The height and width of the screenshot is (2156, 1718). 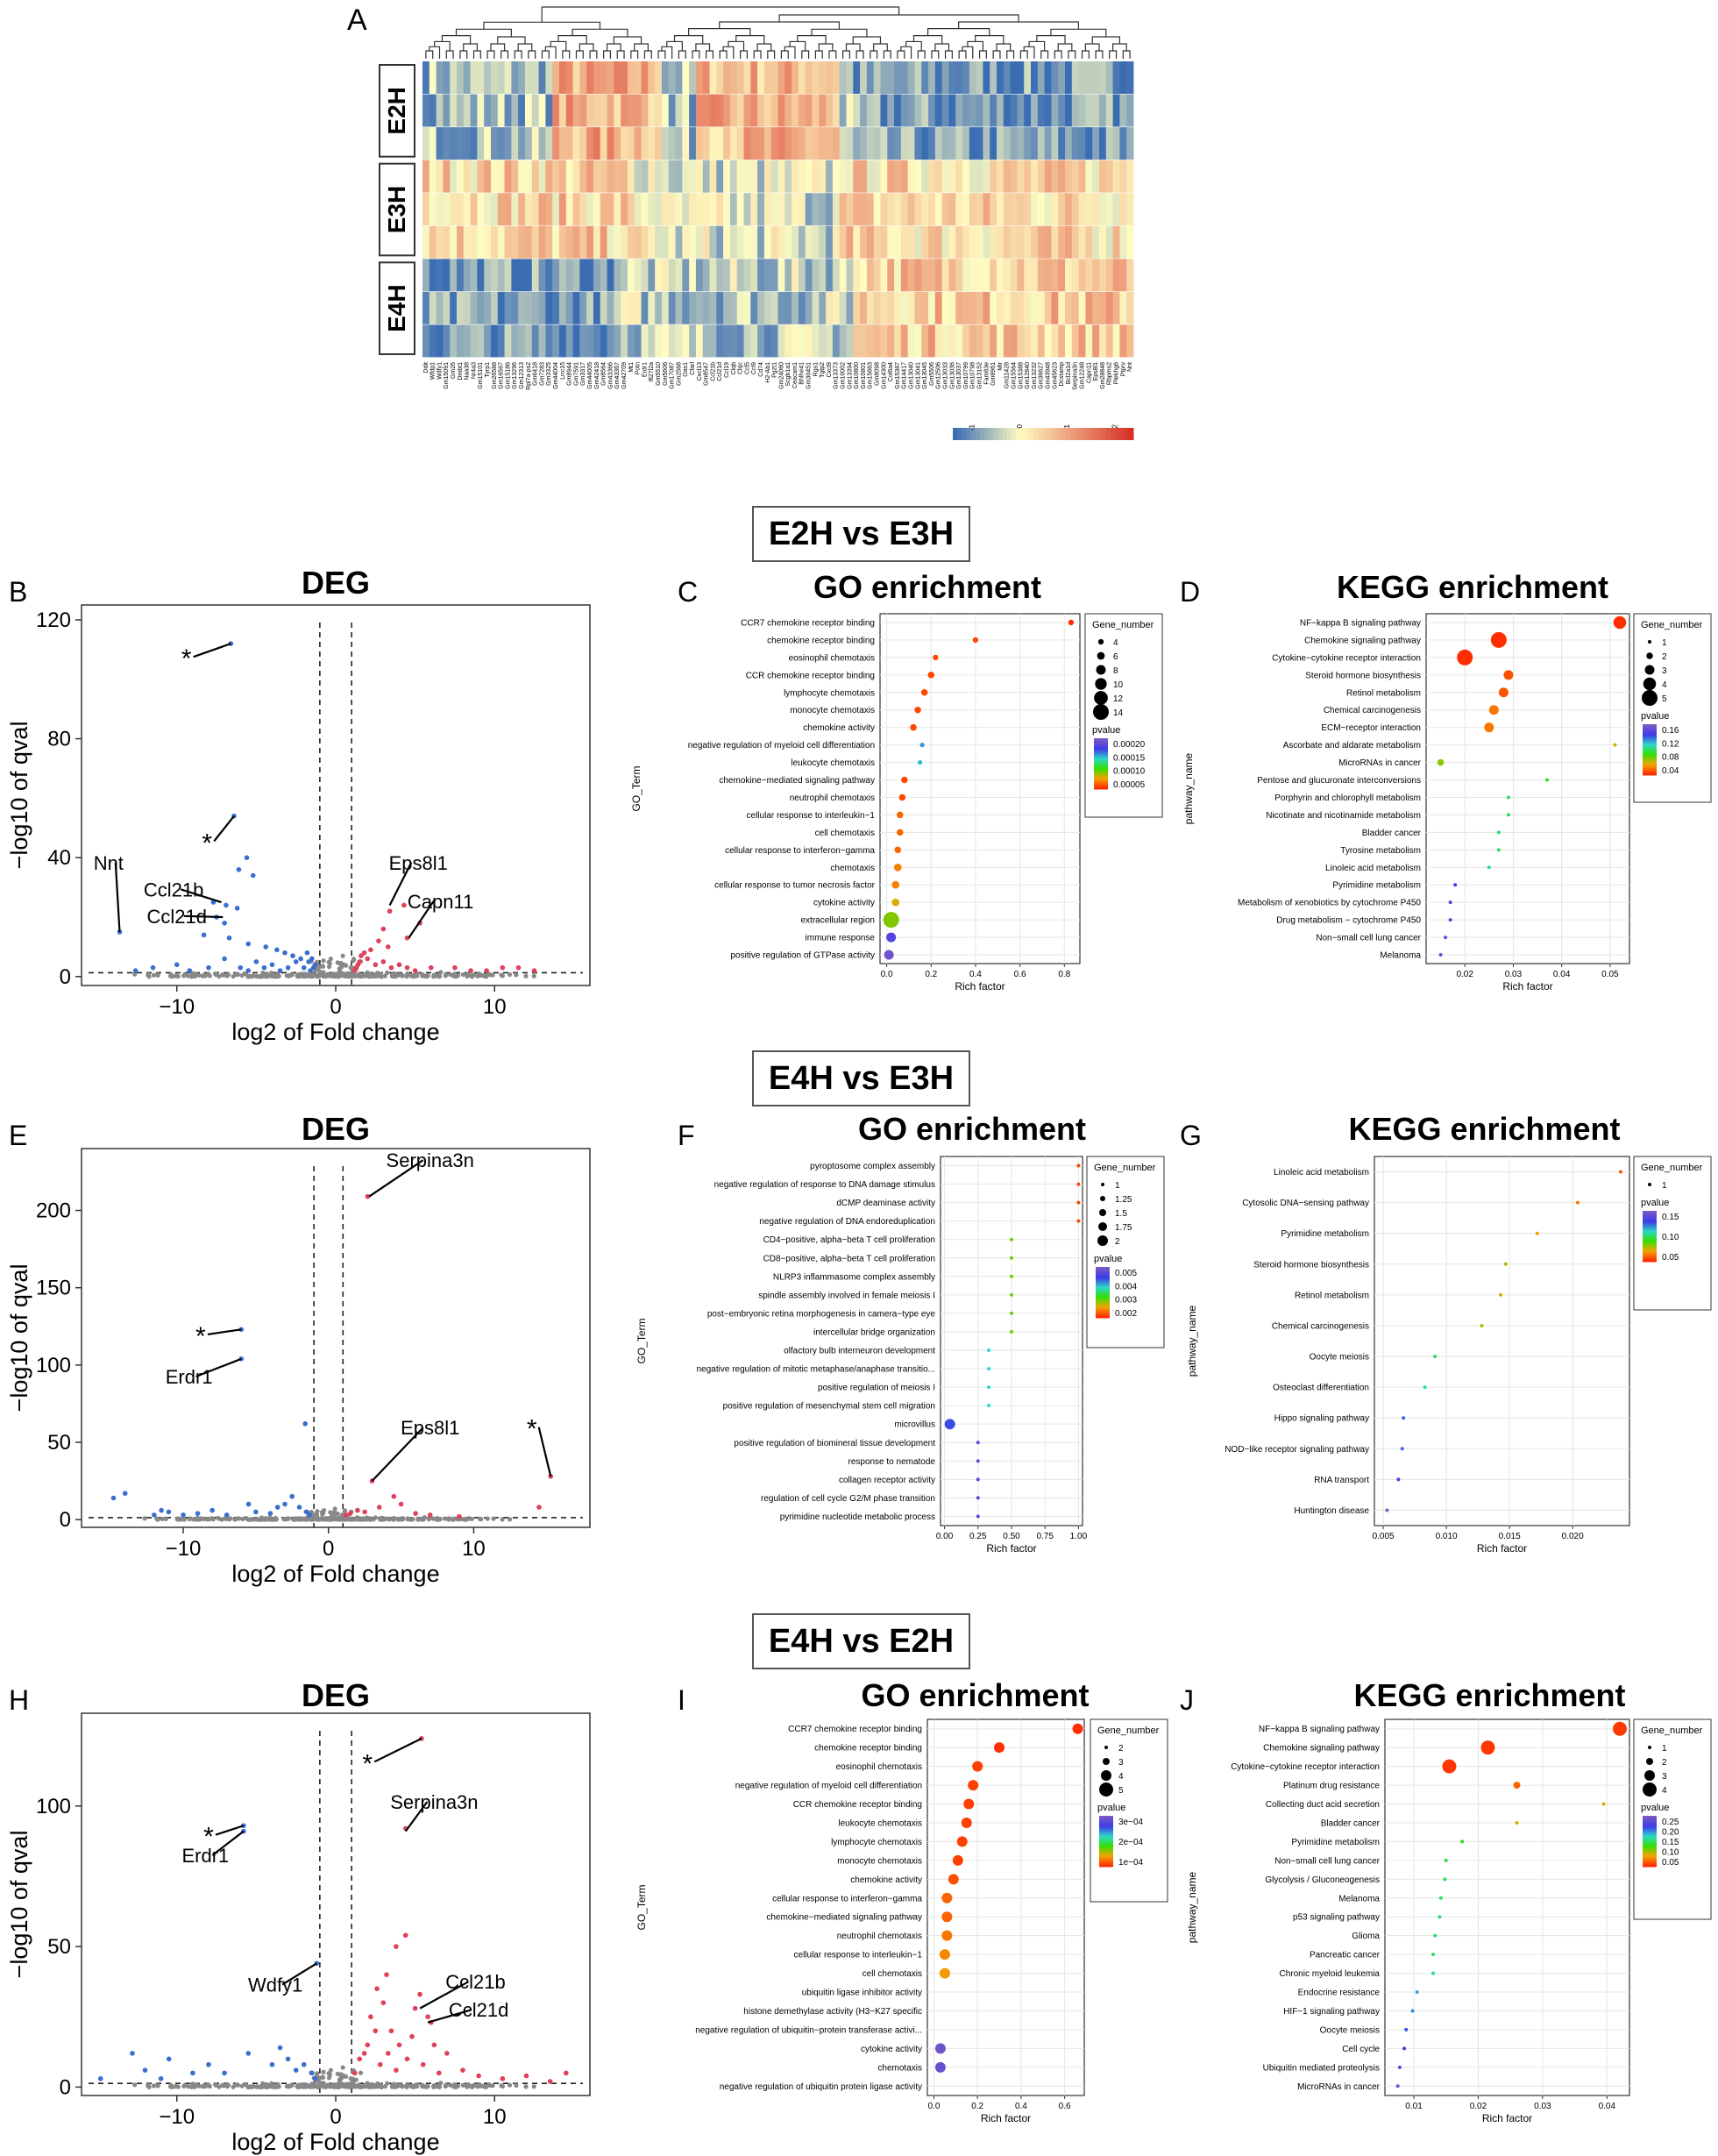 What do you see at coordinates (978, 1536) in the screenshot?
I see `x-tick-label: 0.25` at bounding box center [978, 1536].